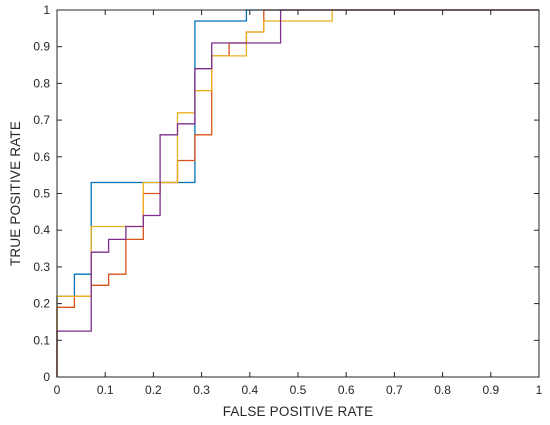 The width and height of the screenshot is (550, 425). Describe the element at coordinates (298, 411) in the screenshot. I see `x-axis-label: FALSE POSITIVE RATE` at that location.